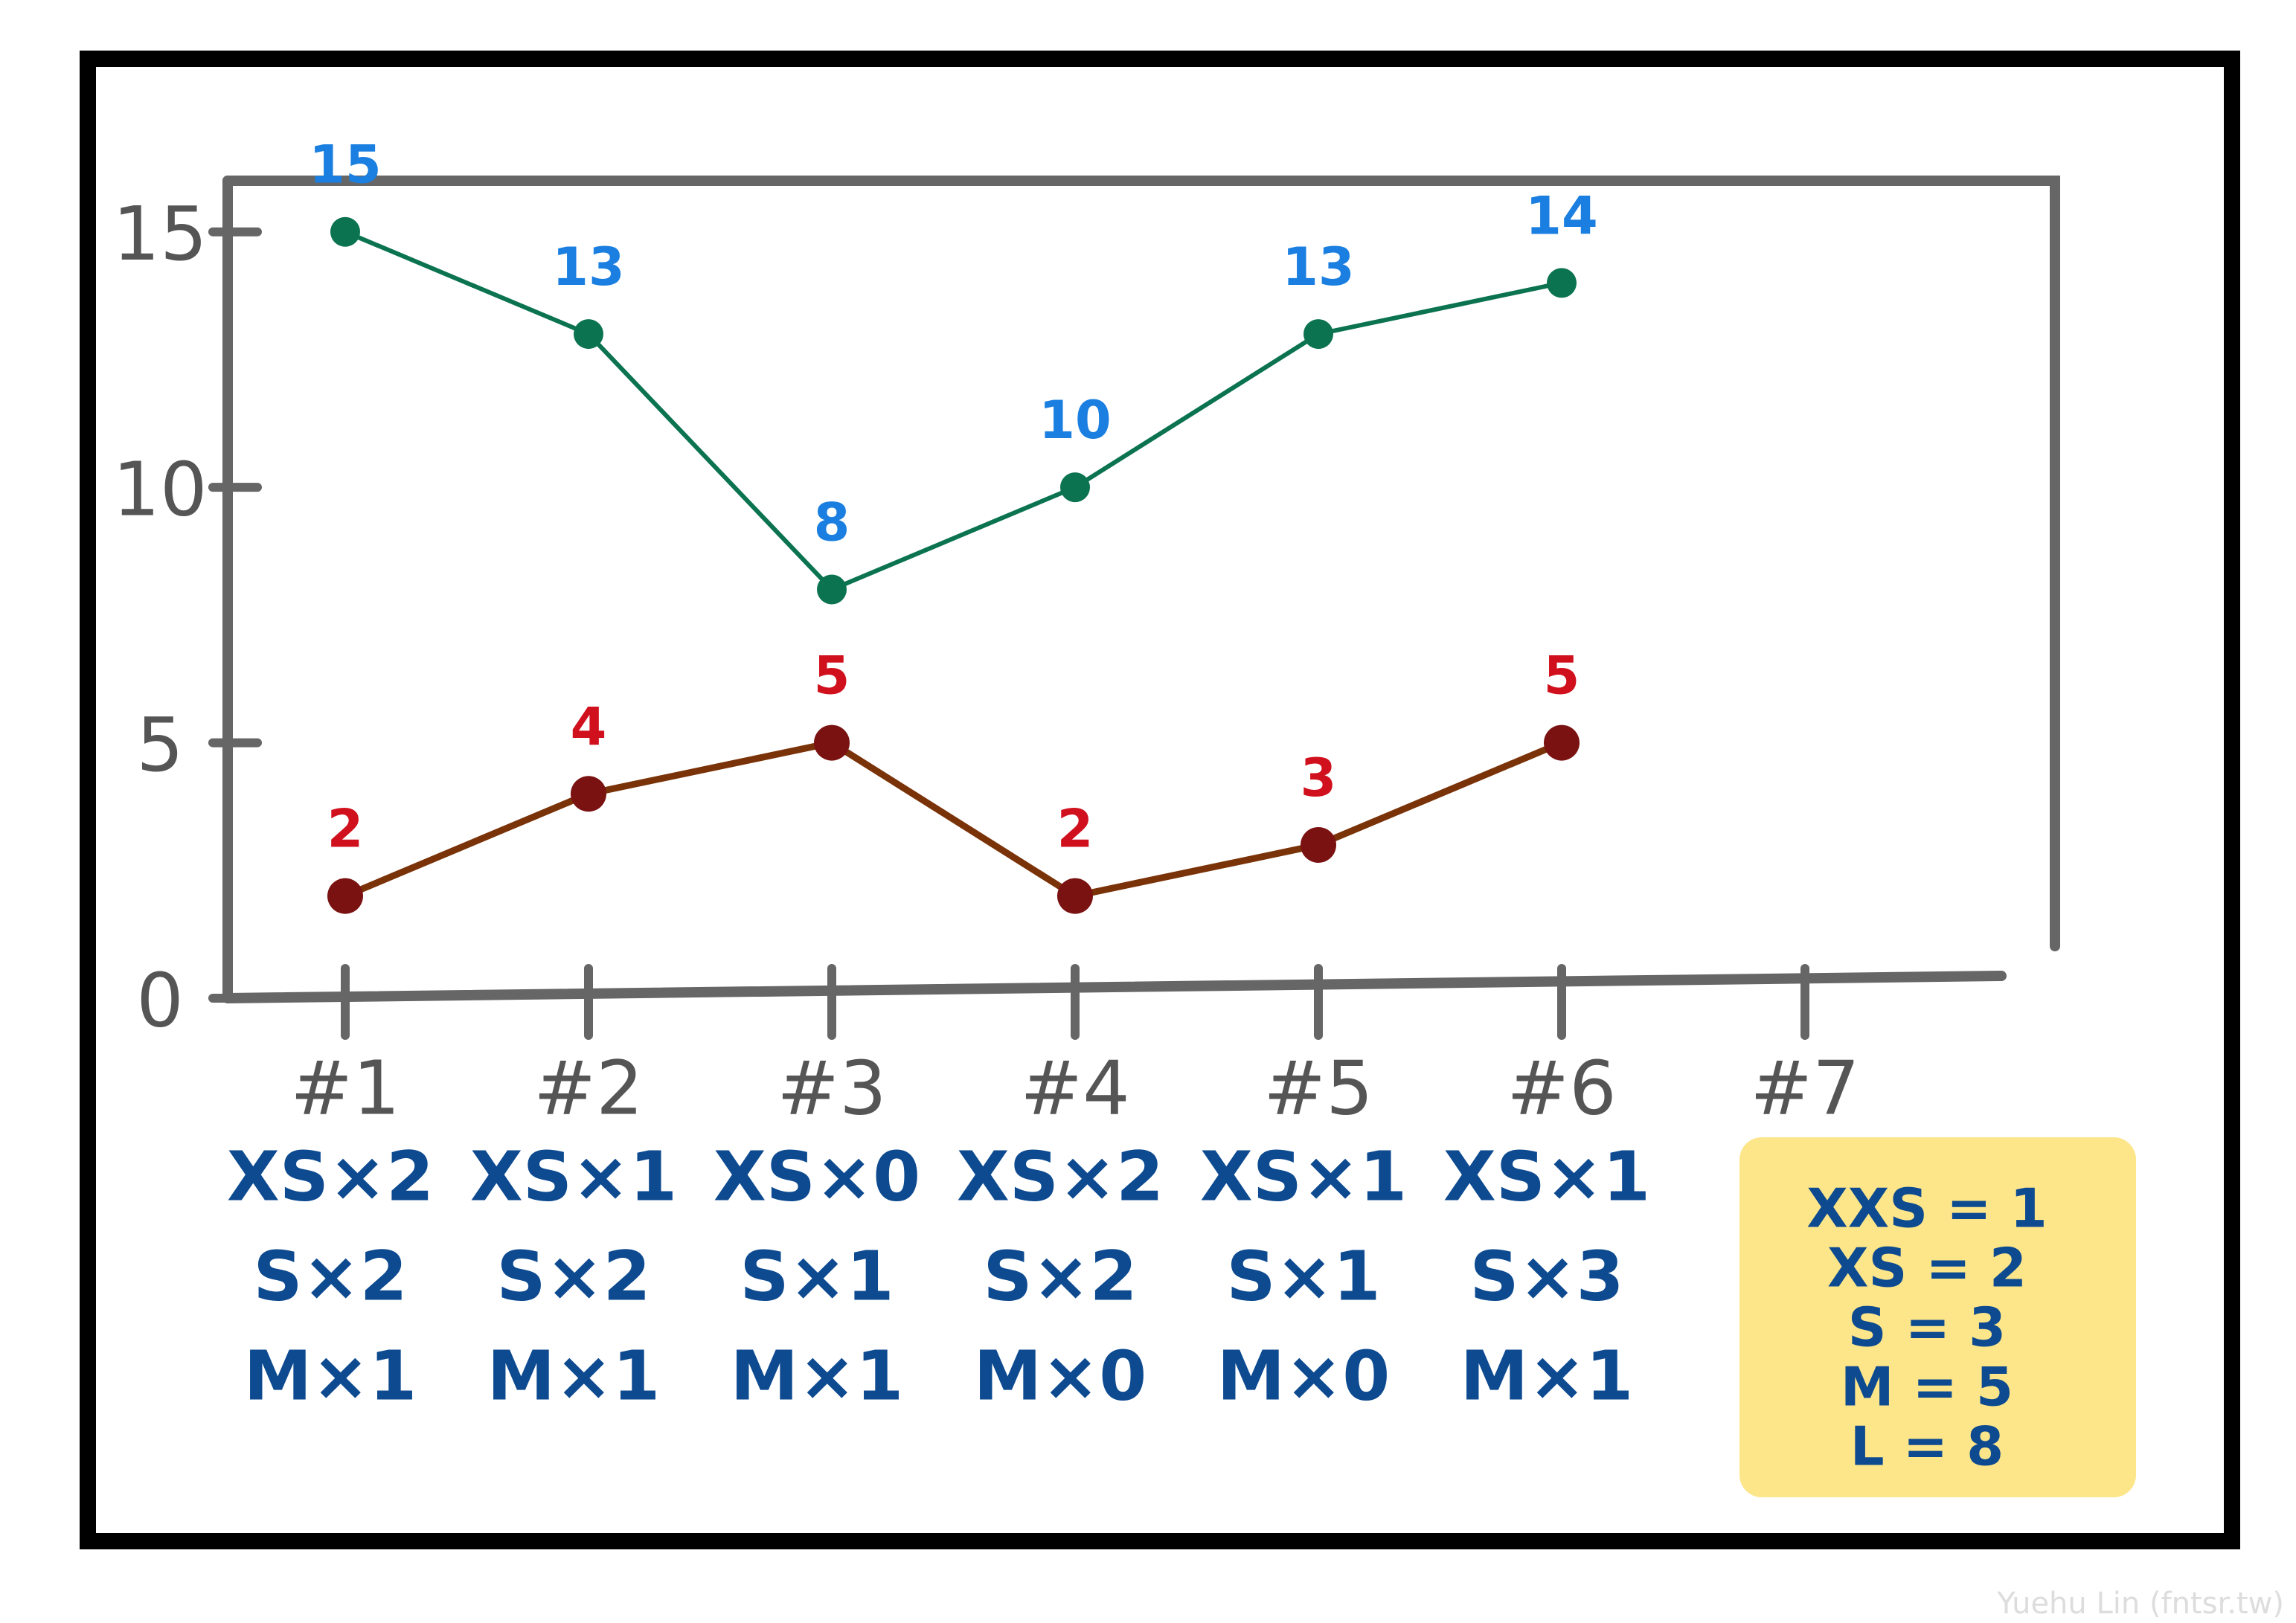 The image size is (2296, 1623). What do you see at coordinates (1804, 1087) in the screenshot?
I see `x-tick-label: #7` at bounding box center [1804, 1087].